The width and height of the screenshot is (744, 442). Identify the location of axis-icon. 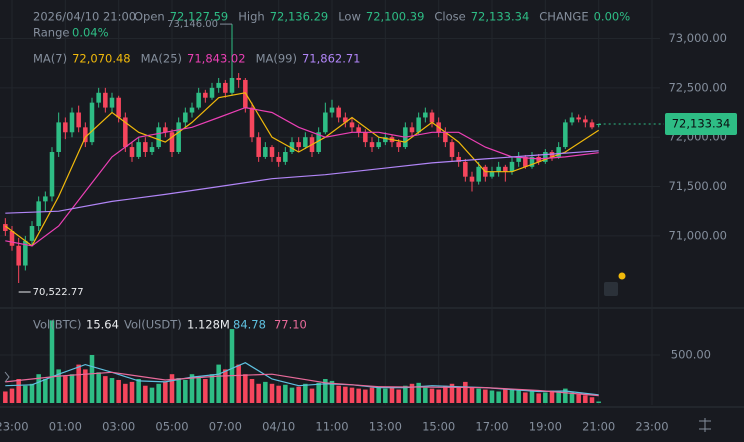
(705, 425).